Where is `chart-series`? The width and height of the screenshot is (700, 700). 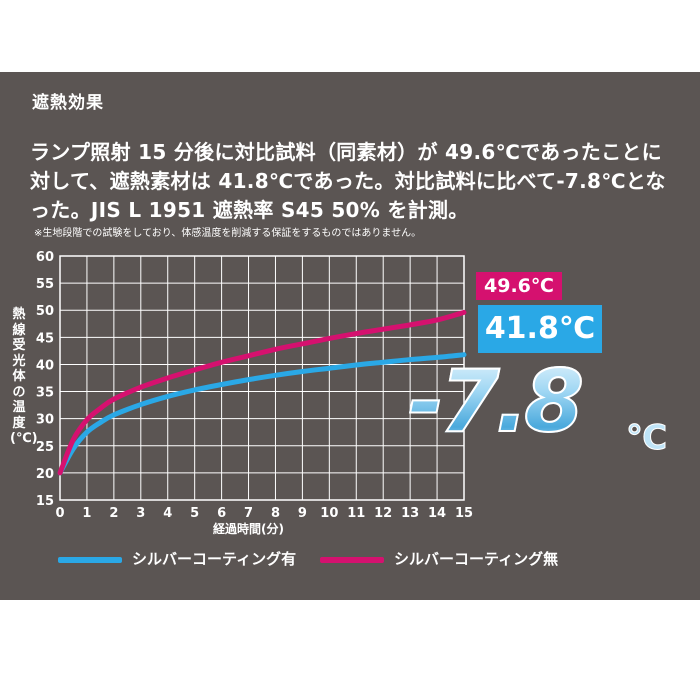
chart-series is located at coordinates (262, 392).